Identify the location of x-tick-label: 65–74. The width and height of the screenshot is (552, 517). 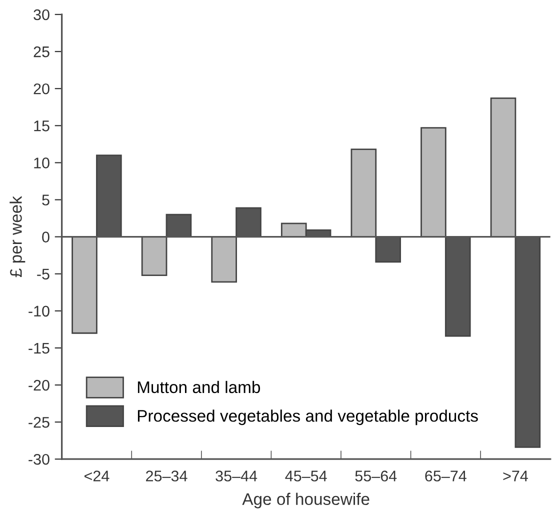
(445, 476).